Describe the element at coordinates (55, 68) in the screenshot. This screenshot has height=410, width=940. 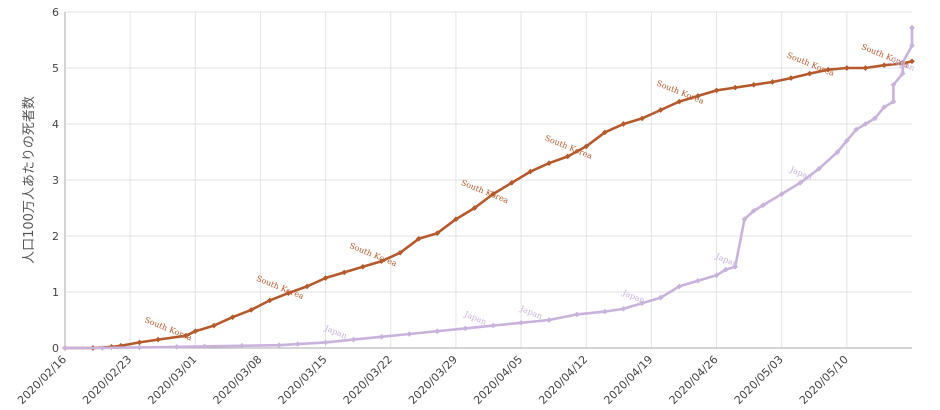
I see `y-tick-label: 5` at that location.